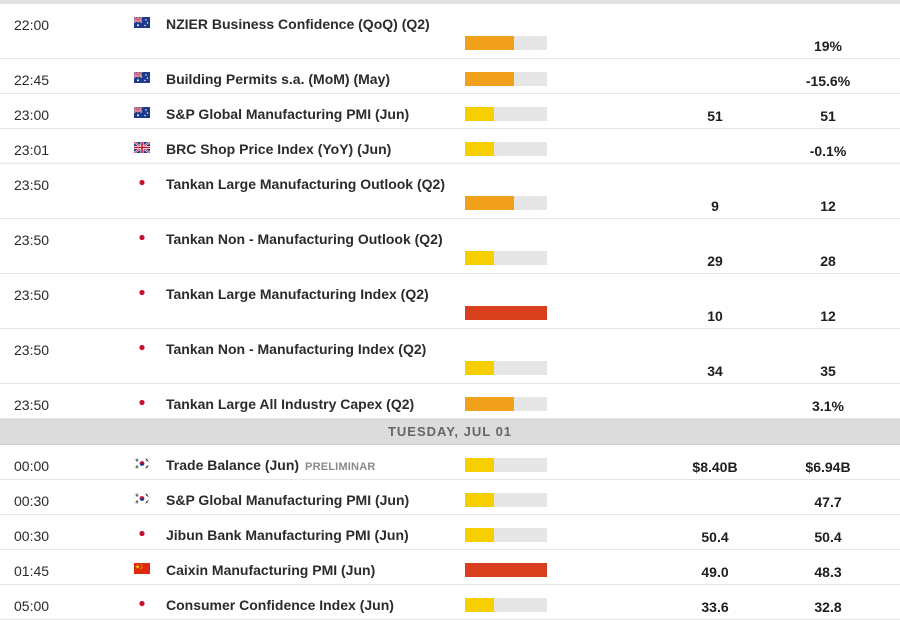 The image size is (900, 620). What do you see at coordinates (142, 463) in the screenshot?
I see `south-korea-flag-icon` at bounding box center [142, 463].